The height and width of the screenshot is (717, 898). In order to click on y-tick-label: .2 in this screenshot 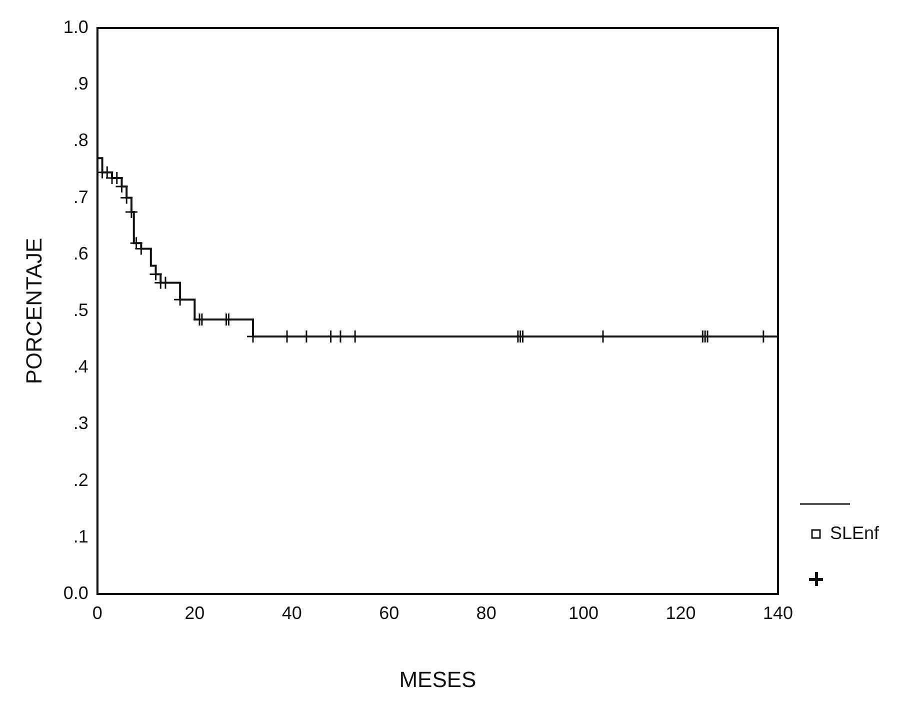, I will do `click(80, 480)`.